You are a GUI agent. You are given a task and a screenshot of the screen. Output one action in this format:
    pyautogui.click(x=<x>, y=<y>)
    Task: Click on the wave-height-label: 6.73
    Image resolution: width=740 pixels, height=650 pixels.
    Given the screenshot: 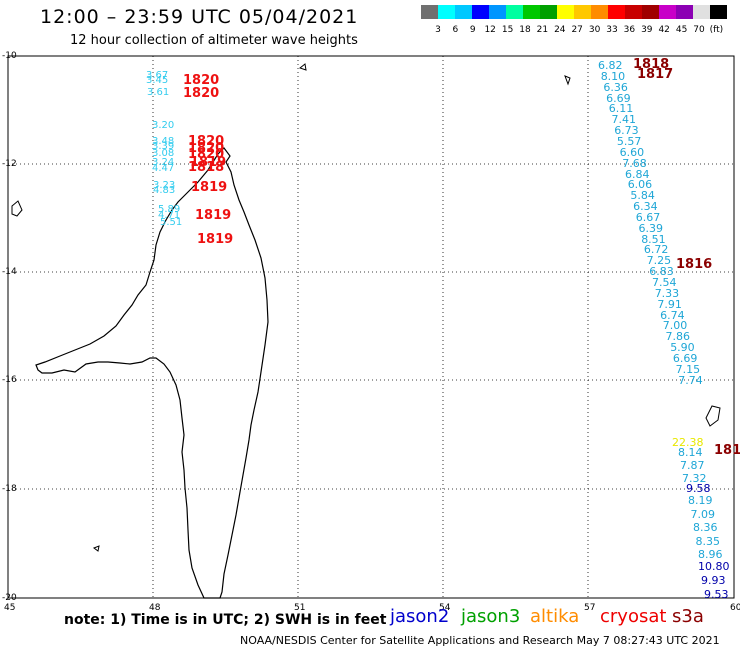 What is the action you would take?
    pyautogui.click(x=626, y=131)
    